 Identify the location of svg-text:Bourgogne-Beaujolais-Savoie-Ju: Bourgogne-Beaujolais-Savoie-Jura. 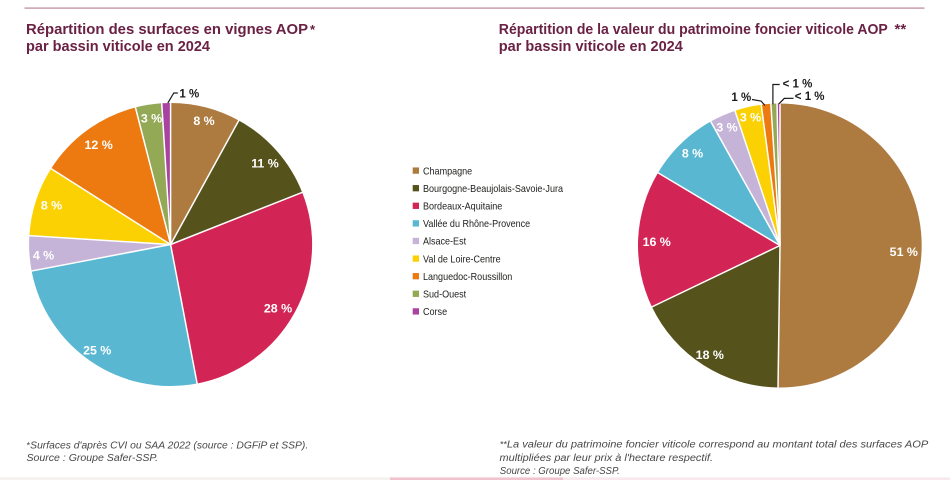
(493, 189).